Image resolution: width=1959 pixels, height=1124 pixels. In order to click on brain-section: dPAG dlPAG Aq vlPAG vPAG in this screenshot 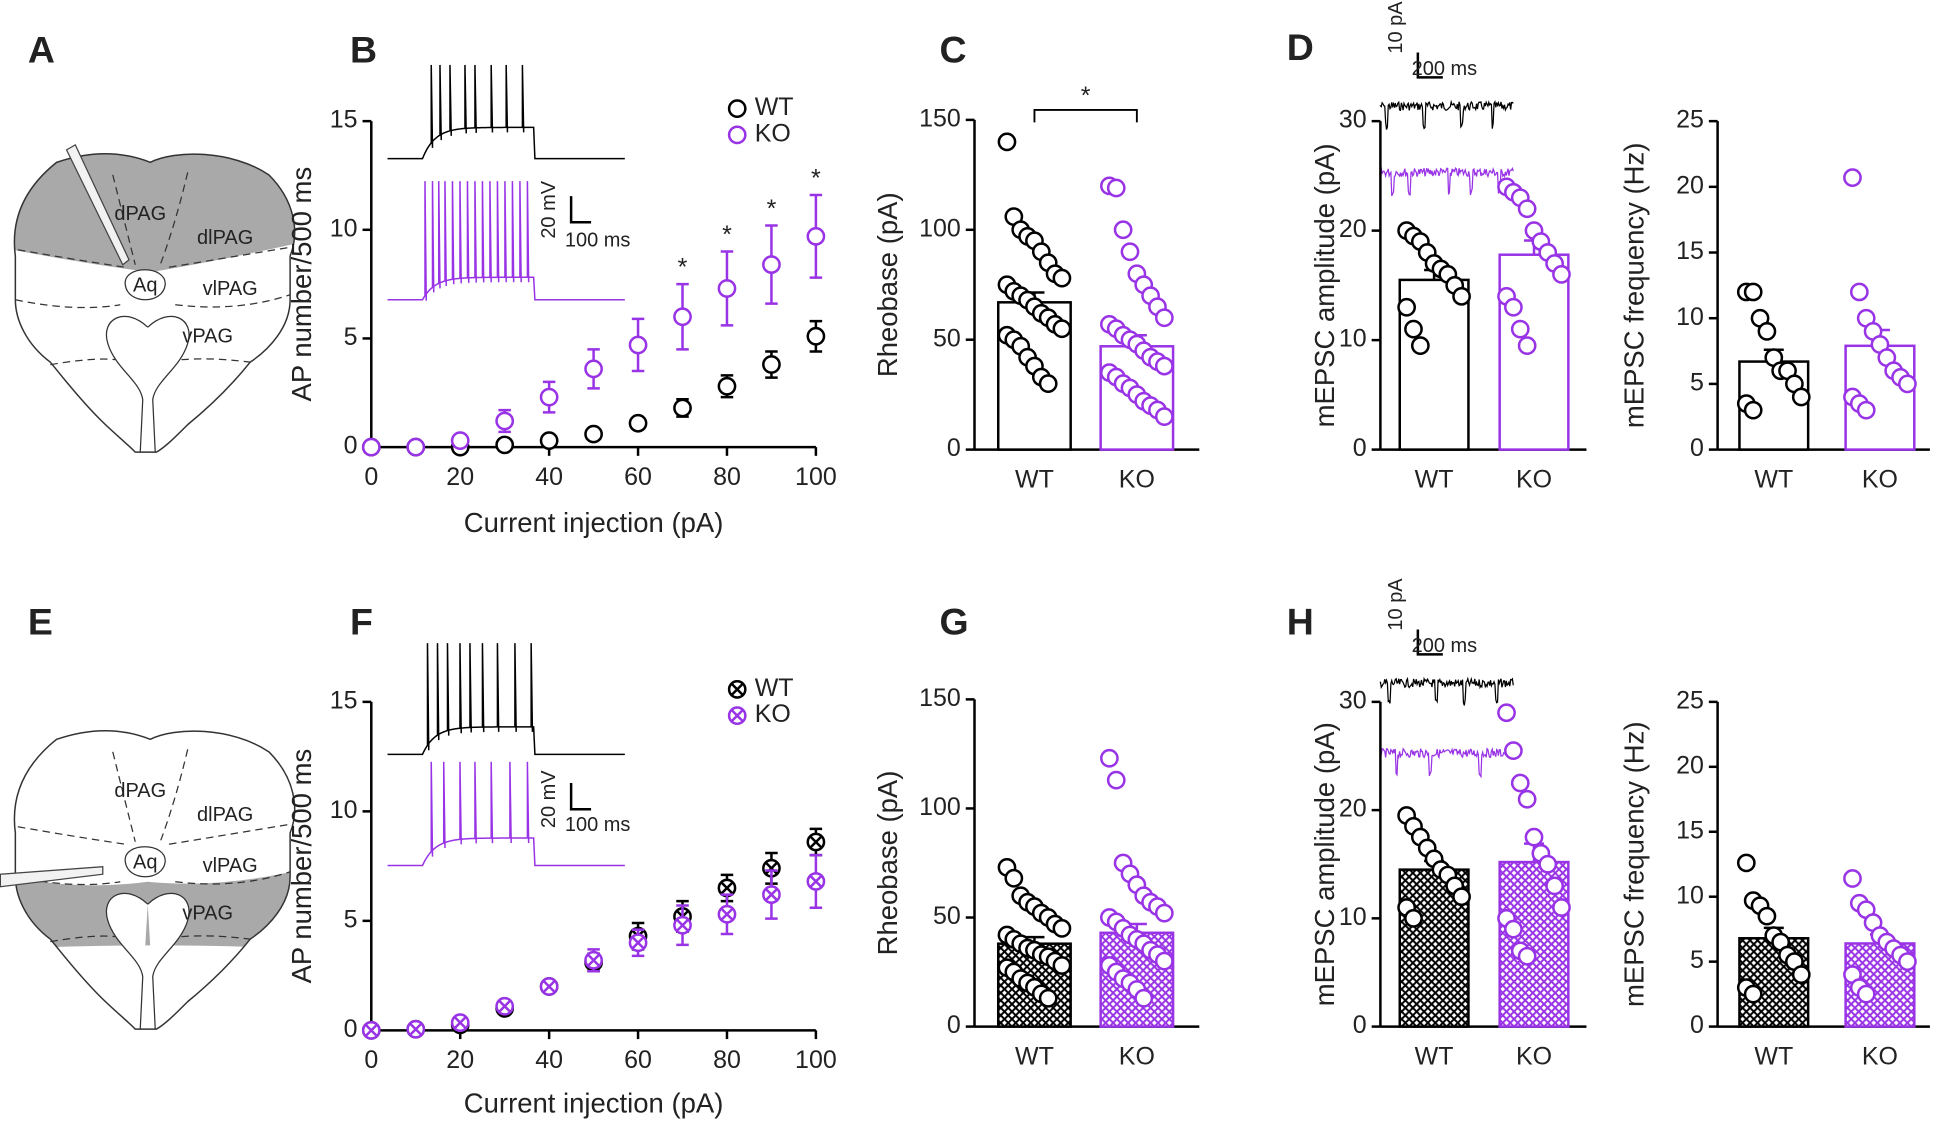, I will do `click(154, 298)`.